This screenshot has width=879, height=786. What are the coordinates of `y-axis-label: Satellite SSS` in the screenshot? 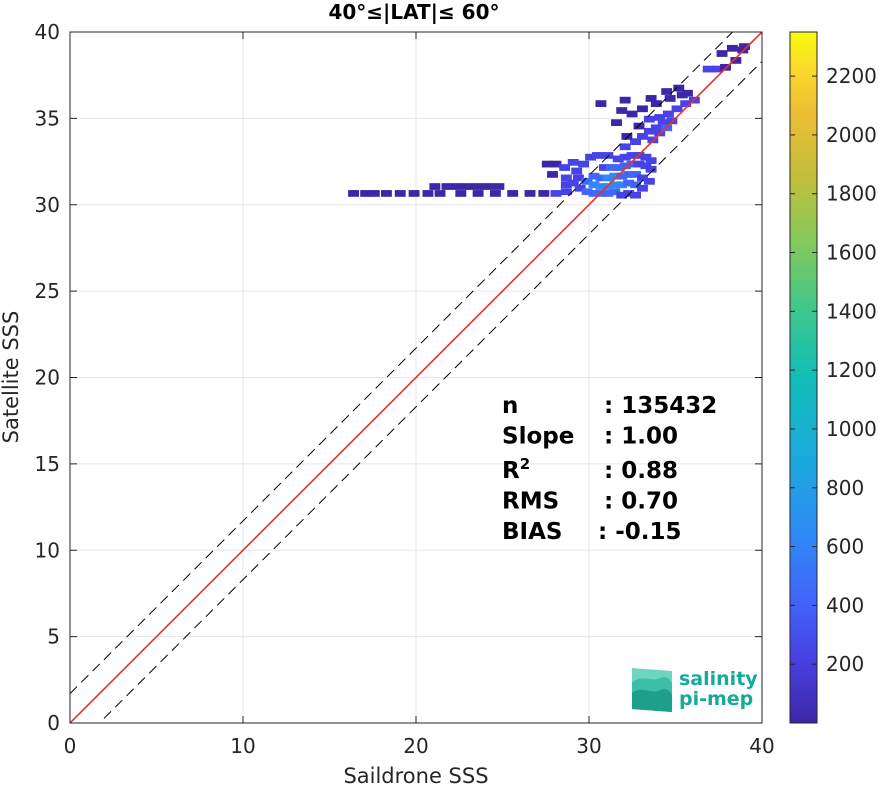 It's located at (11, 377).